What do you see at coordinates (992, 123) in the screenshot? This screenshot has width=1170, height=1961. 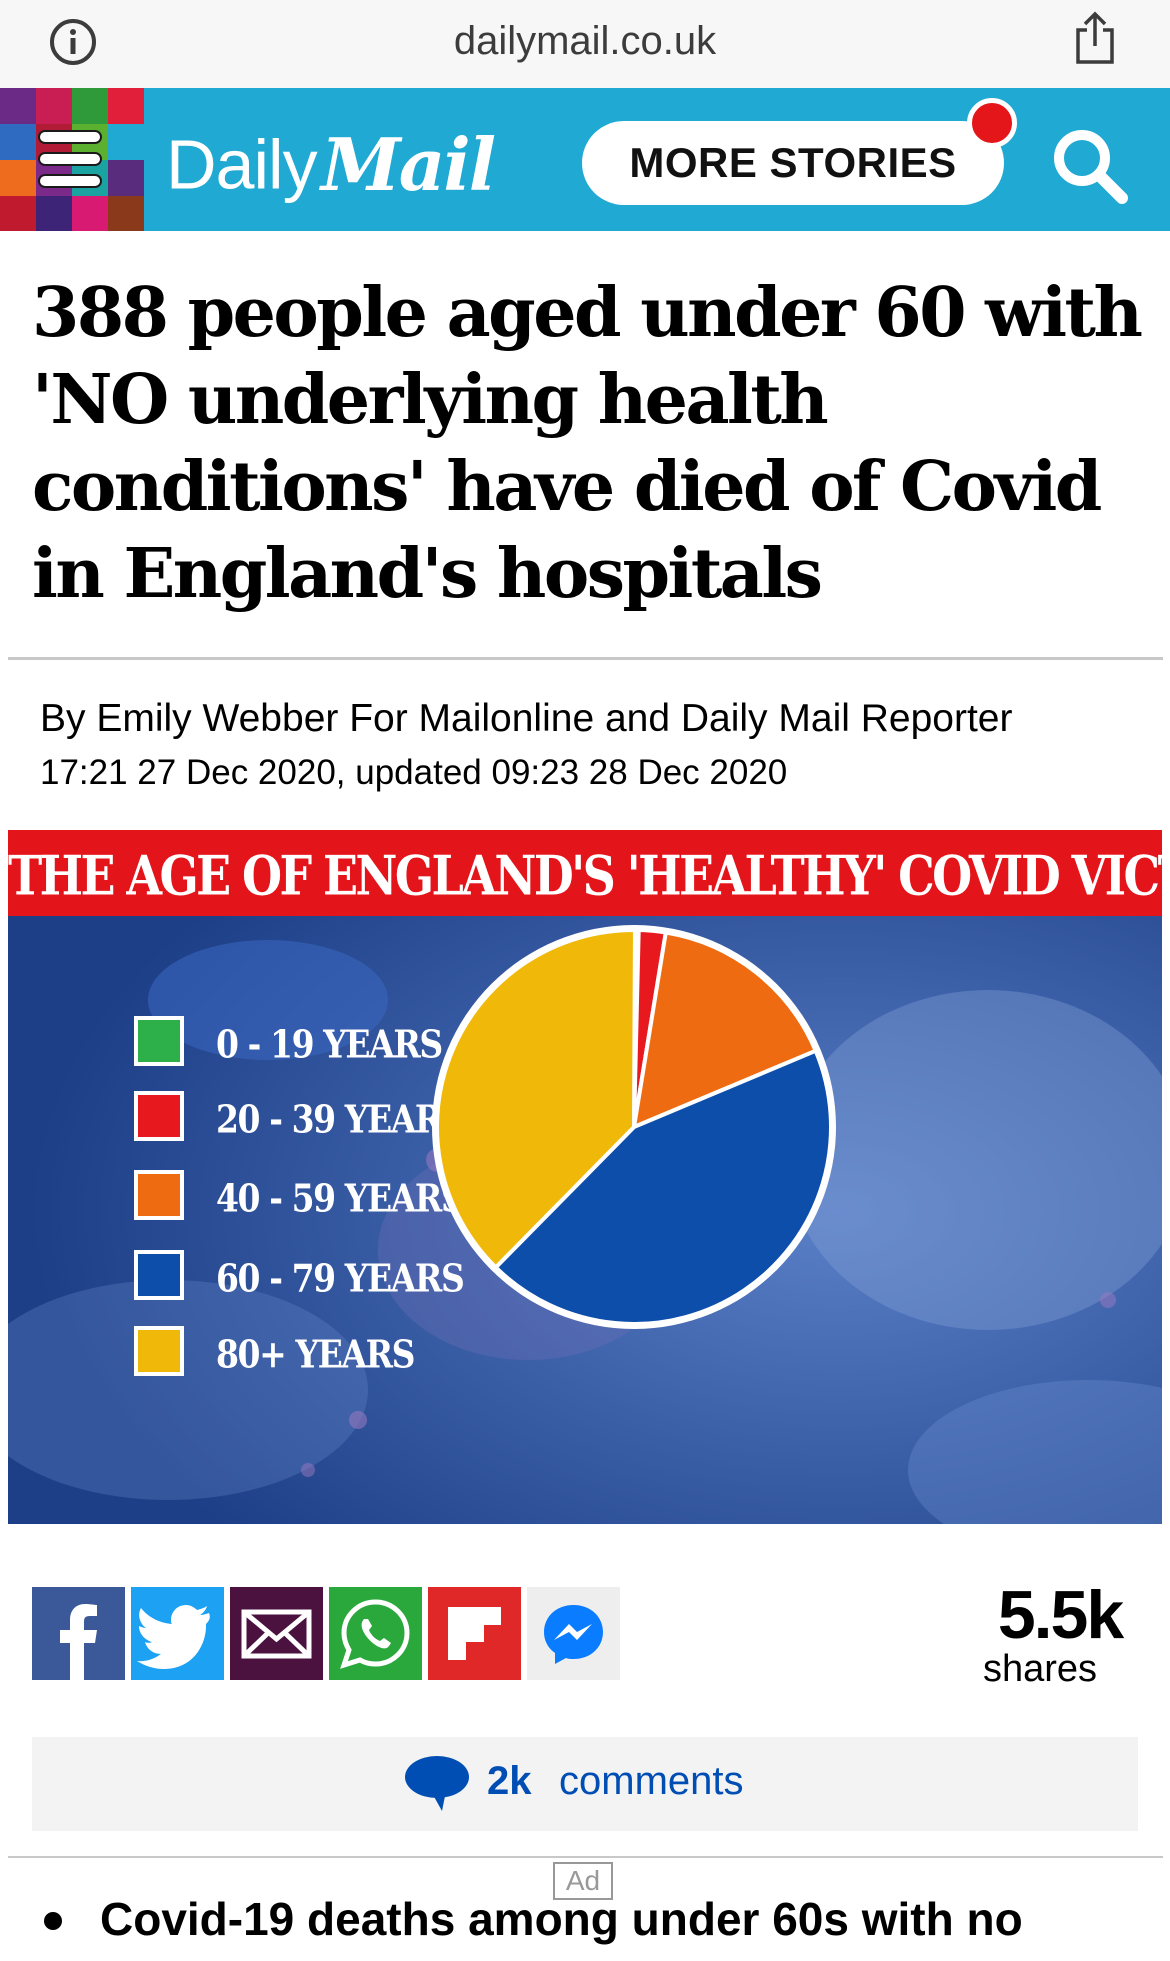 I see `notification-badge` at bounding box center [992, 123].